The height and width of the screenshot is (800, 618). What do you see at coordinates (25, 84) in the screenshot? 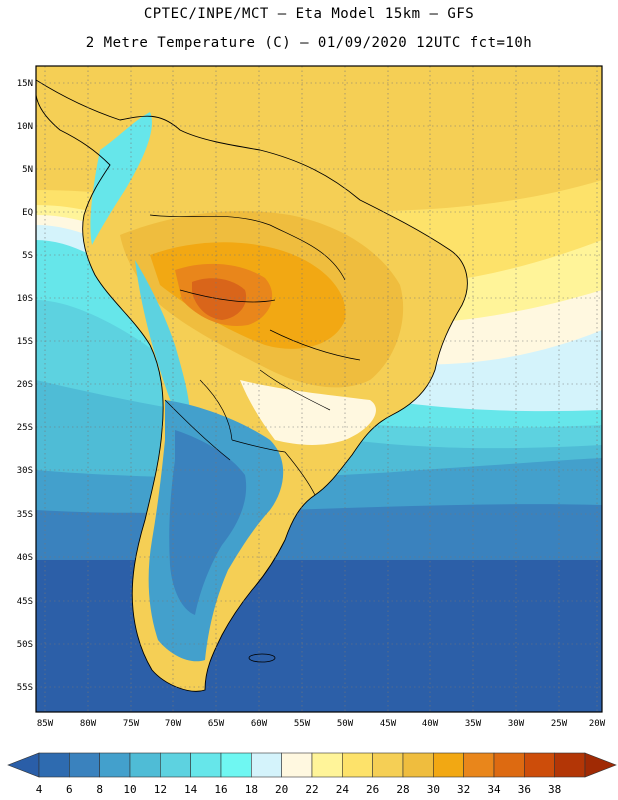
I see `lat-label: 15N` at bounding box center [25, 84].